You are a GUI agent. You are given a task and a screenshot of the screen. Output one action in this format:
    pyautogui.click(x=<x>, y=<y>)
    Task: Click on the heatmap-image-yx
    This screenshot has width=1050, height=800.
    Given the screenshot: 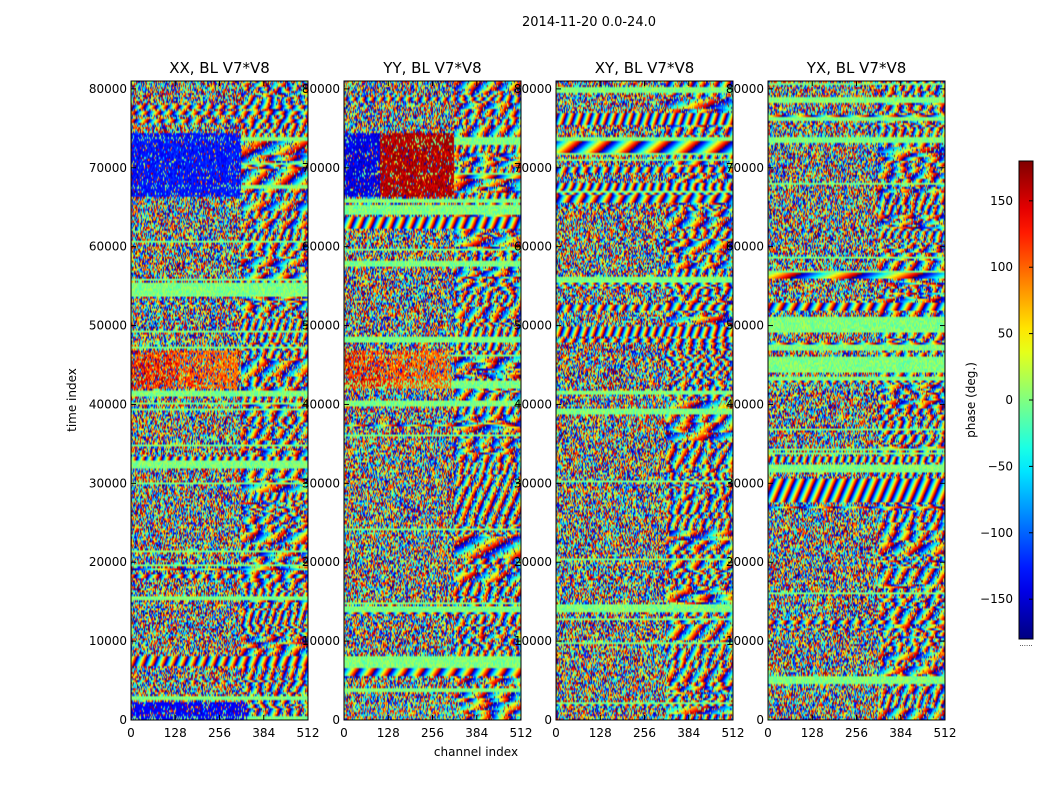 What is the action you would take?
    pyautogui.click(x=856, y=400)
    